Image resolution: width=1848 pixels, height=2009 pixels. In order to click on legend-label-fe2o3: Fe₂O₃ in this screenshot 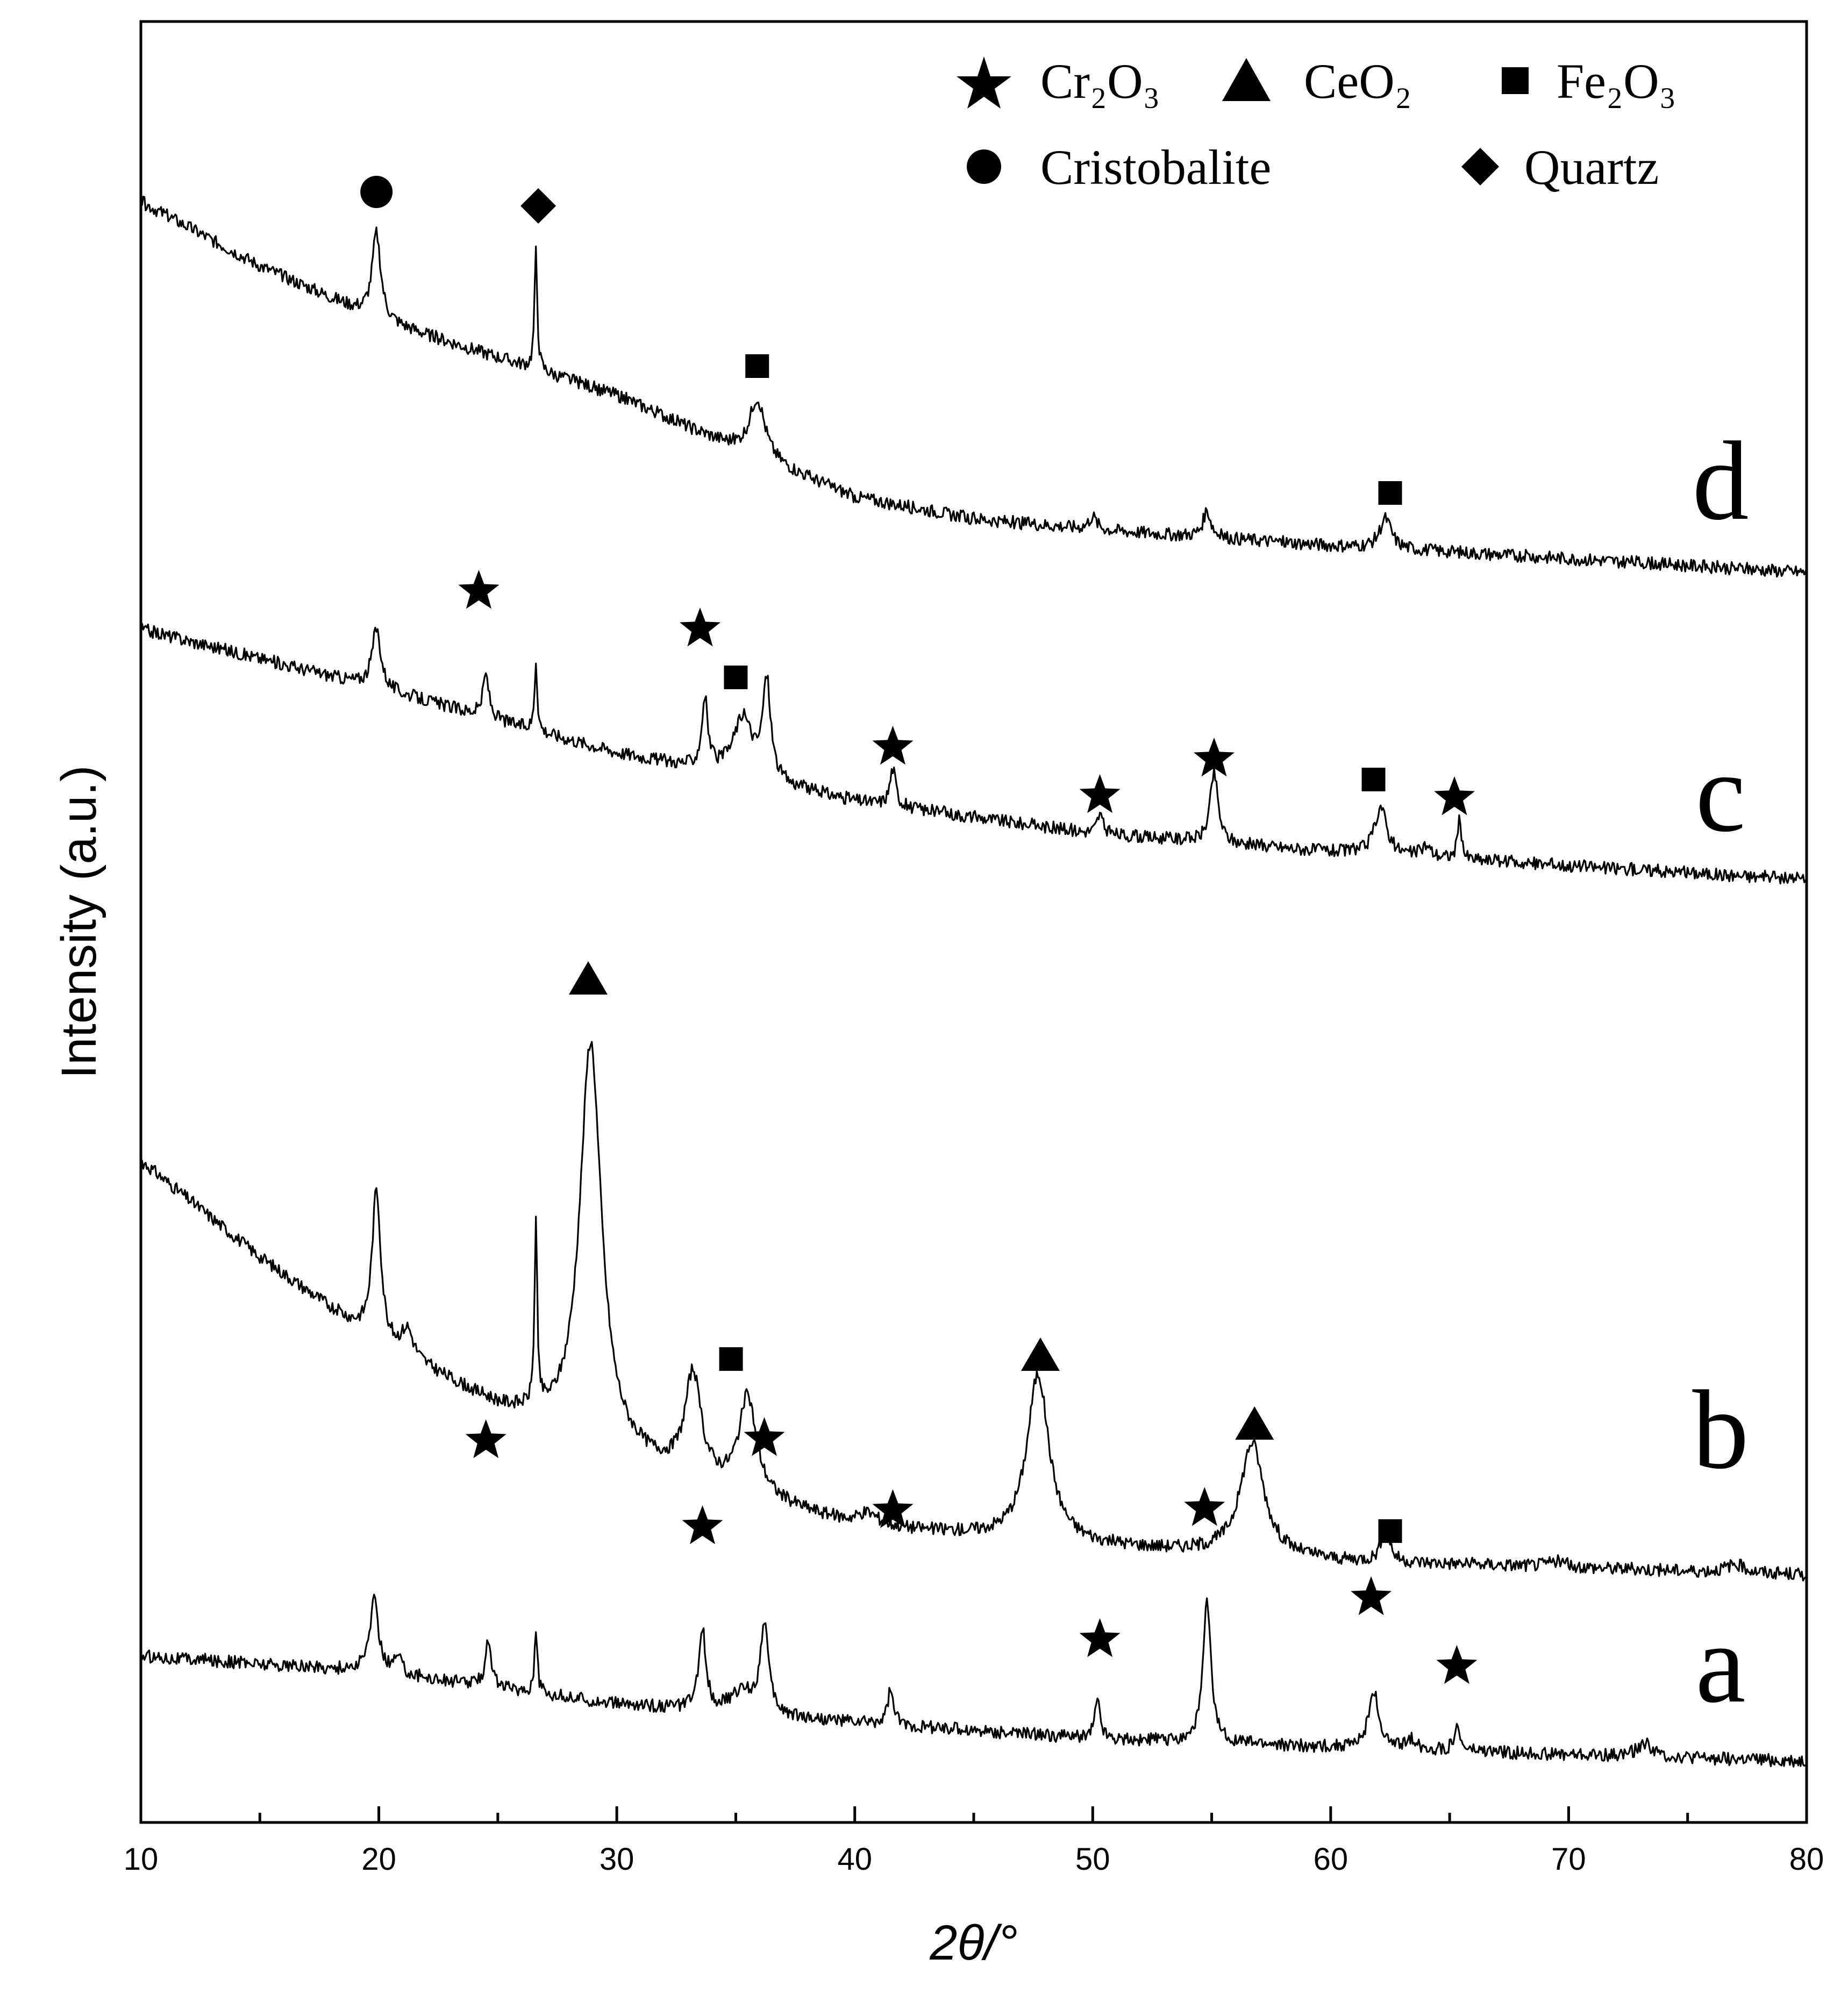, I will do `click(1616, 82)`.